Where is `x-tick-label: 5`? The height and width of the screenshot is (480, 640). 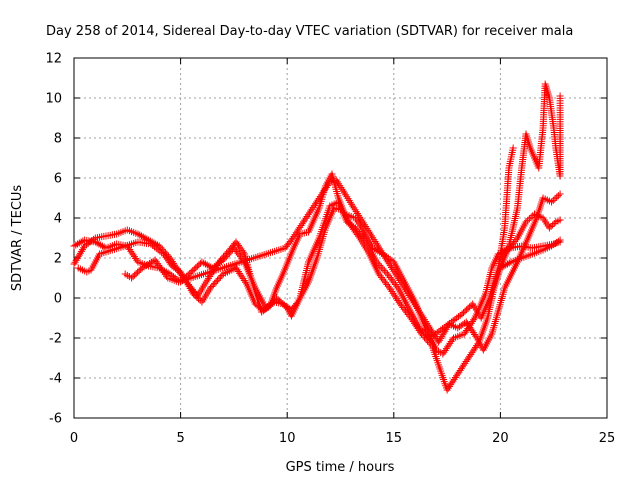 x-tick-label: 5 is located at coordinates (180, 438).